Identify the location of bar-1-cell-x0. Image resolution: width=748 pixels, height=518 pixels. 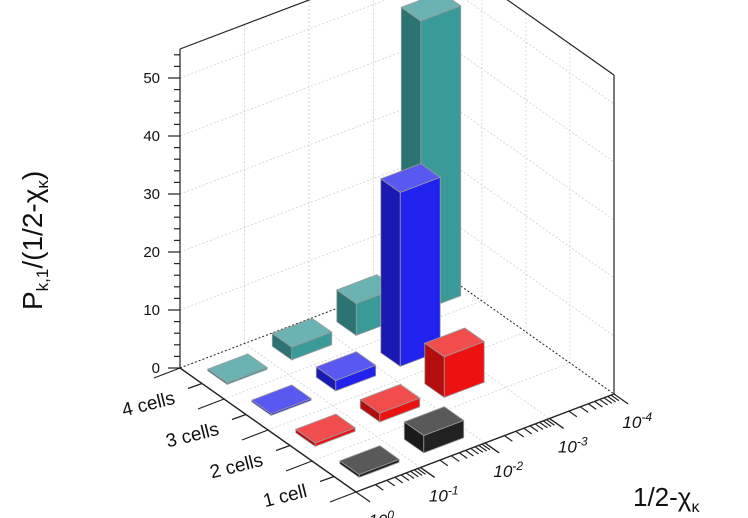
(369, 462).